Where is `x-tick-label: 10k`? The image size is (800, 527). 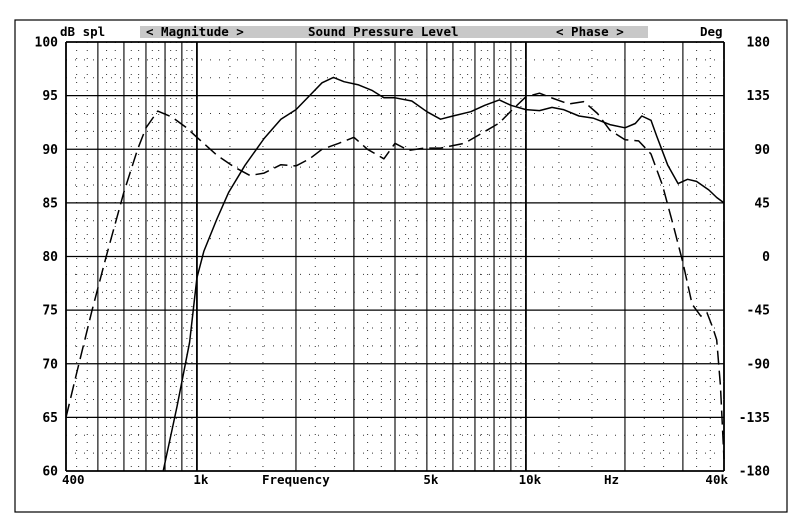
x-tick-label: 10k is located at coordinates (530, 479).